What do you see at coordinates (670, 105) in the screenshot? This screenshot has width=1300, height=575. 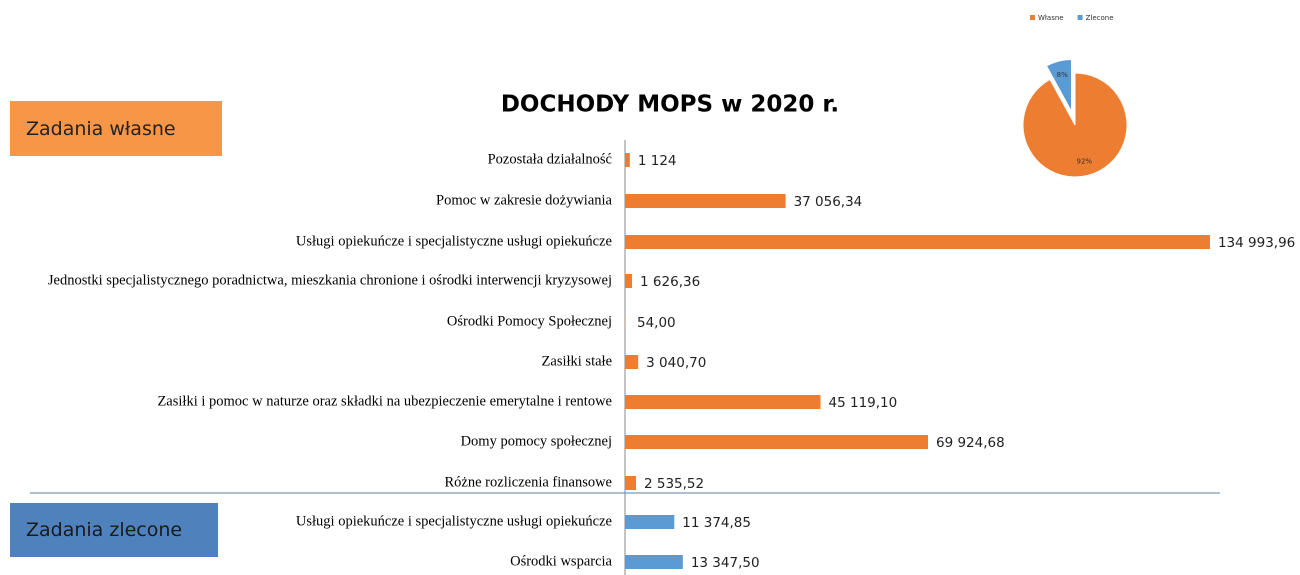 I see `chart-title: DOCHODY MOPS w 2020 r.` at bounding box center [670, 105].